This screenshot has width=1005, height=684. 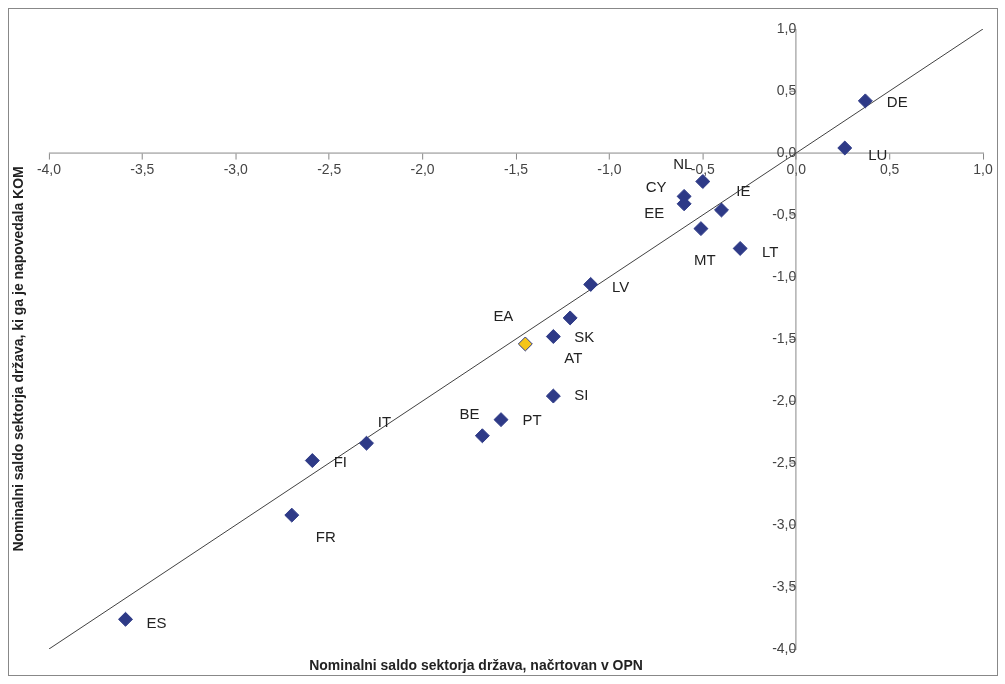 What do you see at coordinates (786, 89) in the screenshot?
I see `y-tick-label: 0,5` at bounding box center [786, 89].